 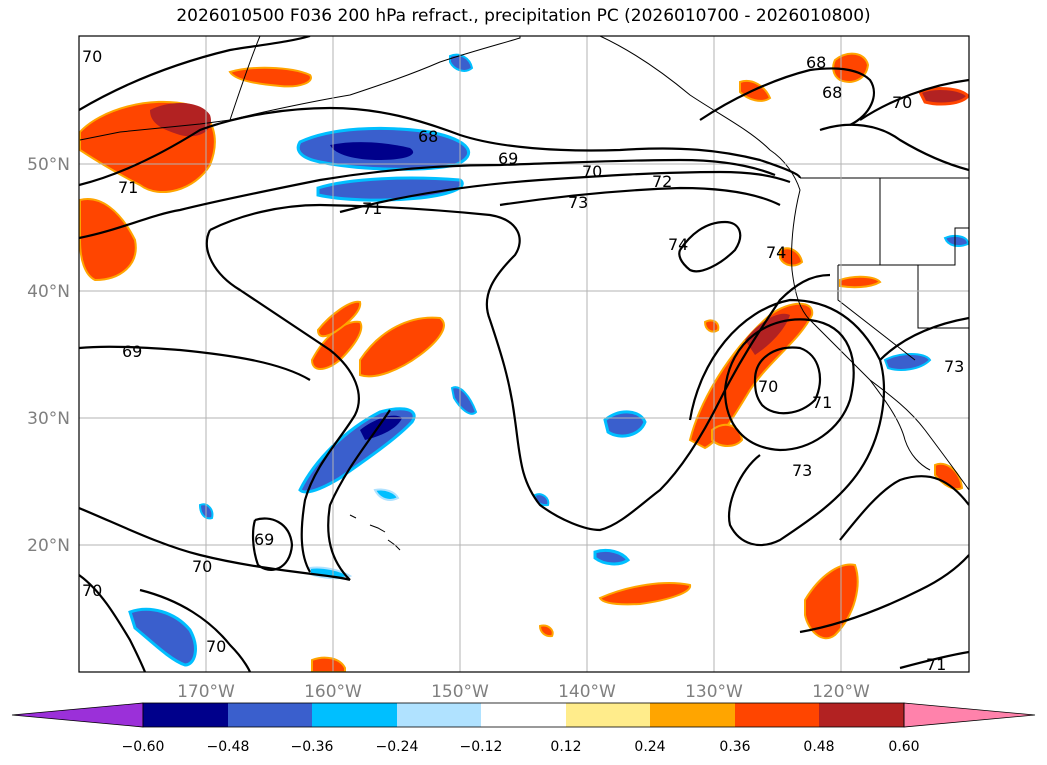 What do you see at coordinates (649, 747) in the screenshot?
I see `colorbar-tick-label: 0.24` at bounding box center [649, 747].